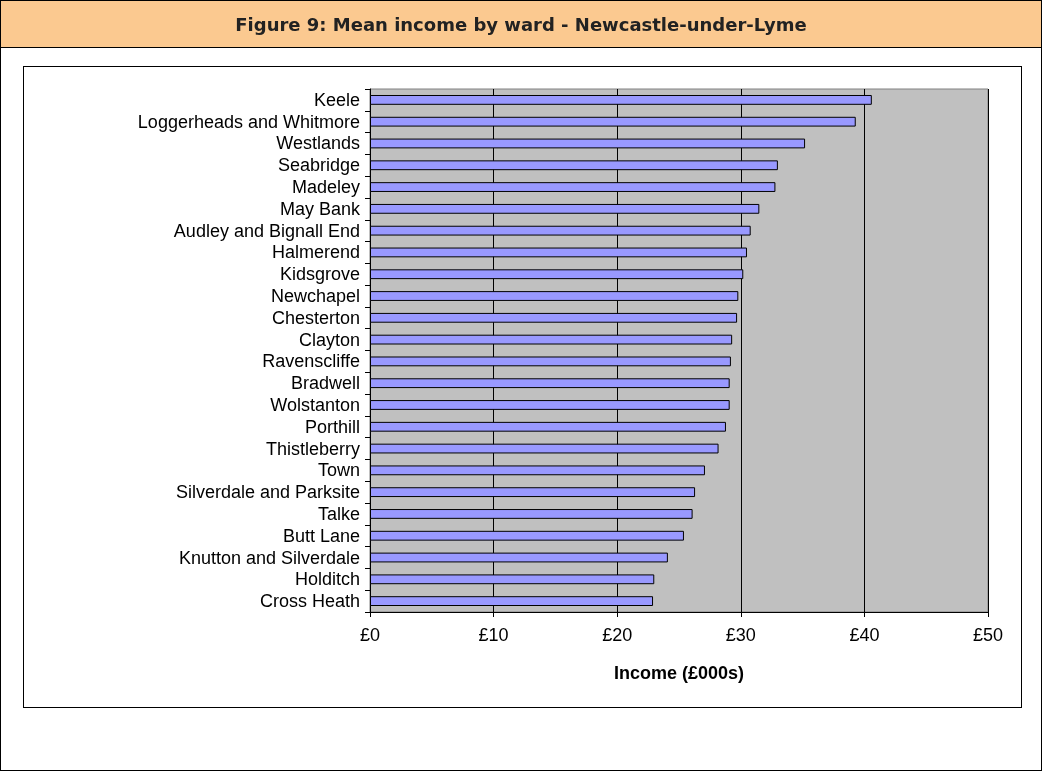 The image size is (1042, 771). What do you see at coordinates (315, 317) in the screenshot?
I see `y-tick-label: Chesterton` at bounding box center [315, 317].